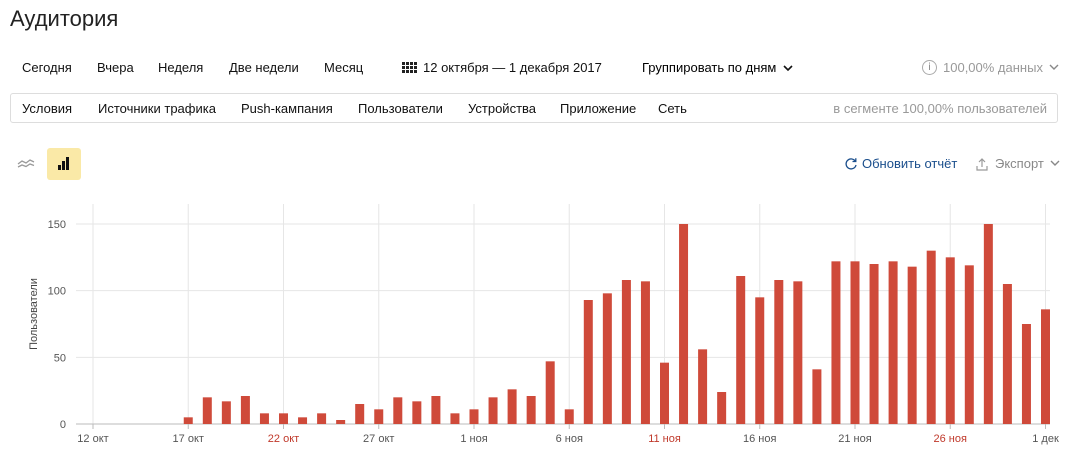  What do you see at coordinates (63, 425) in the screenshot?
I see `y-tick-label: 0` at bounding box center [63, 425].